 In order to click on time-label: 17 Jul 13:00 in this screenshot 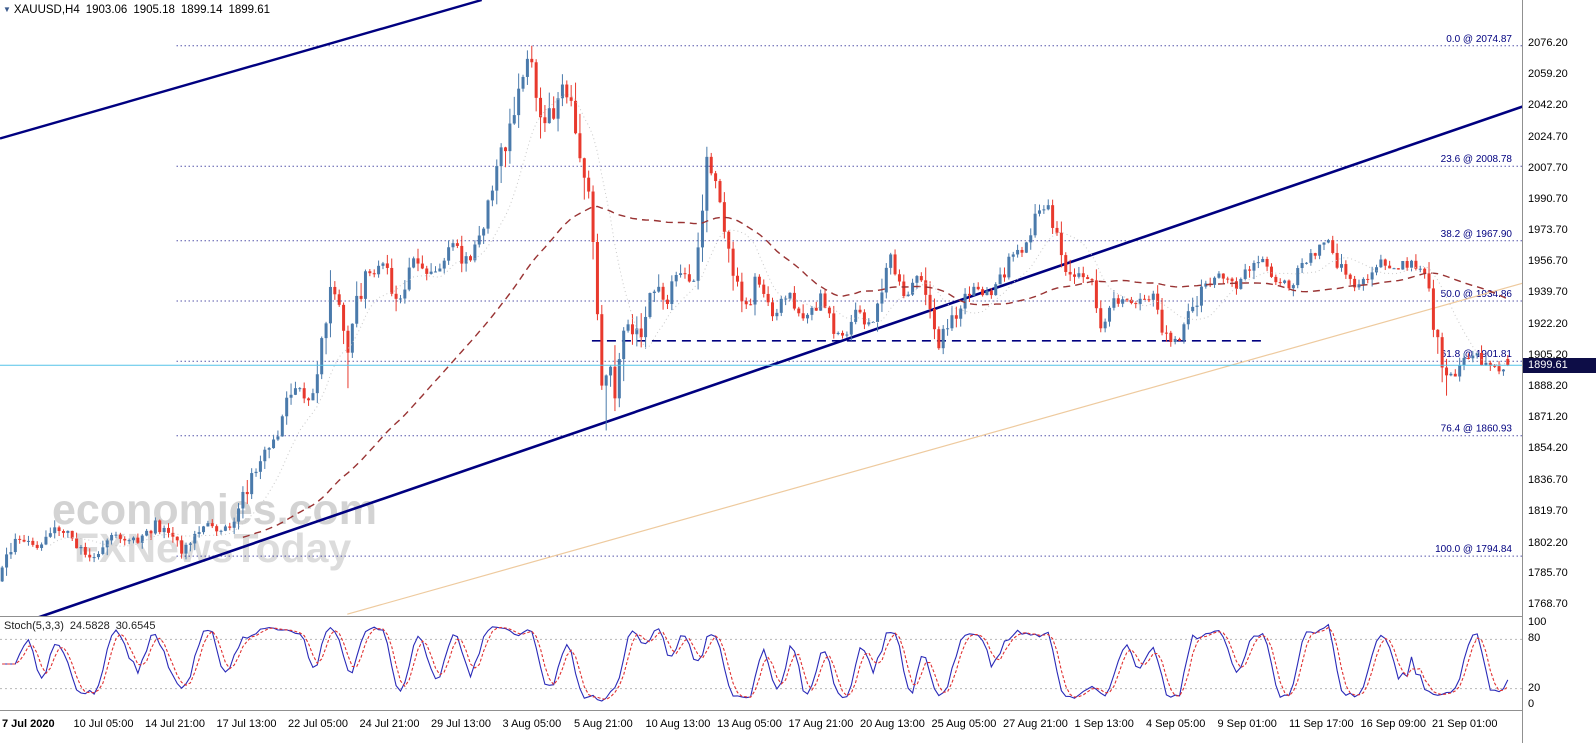, I will do `click(246, 724)`.